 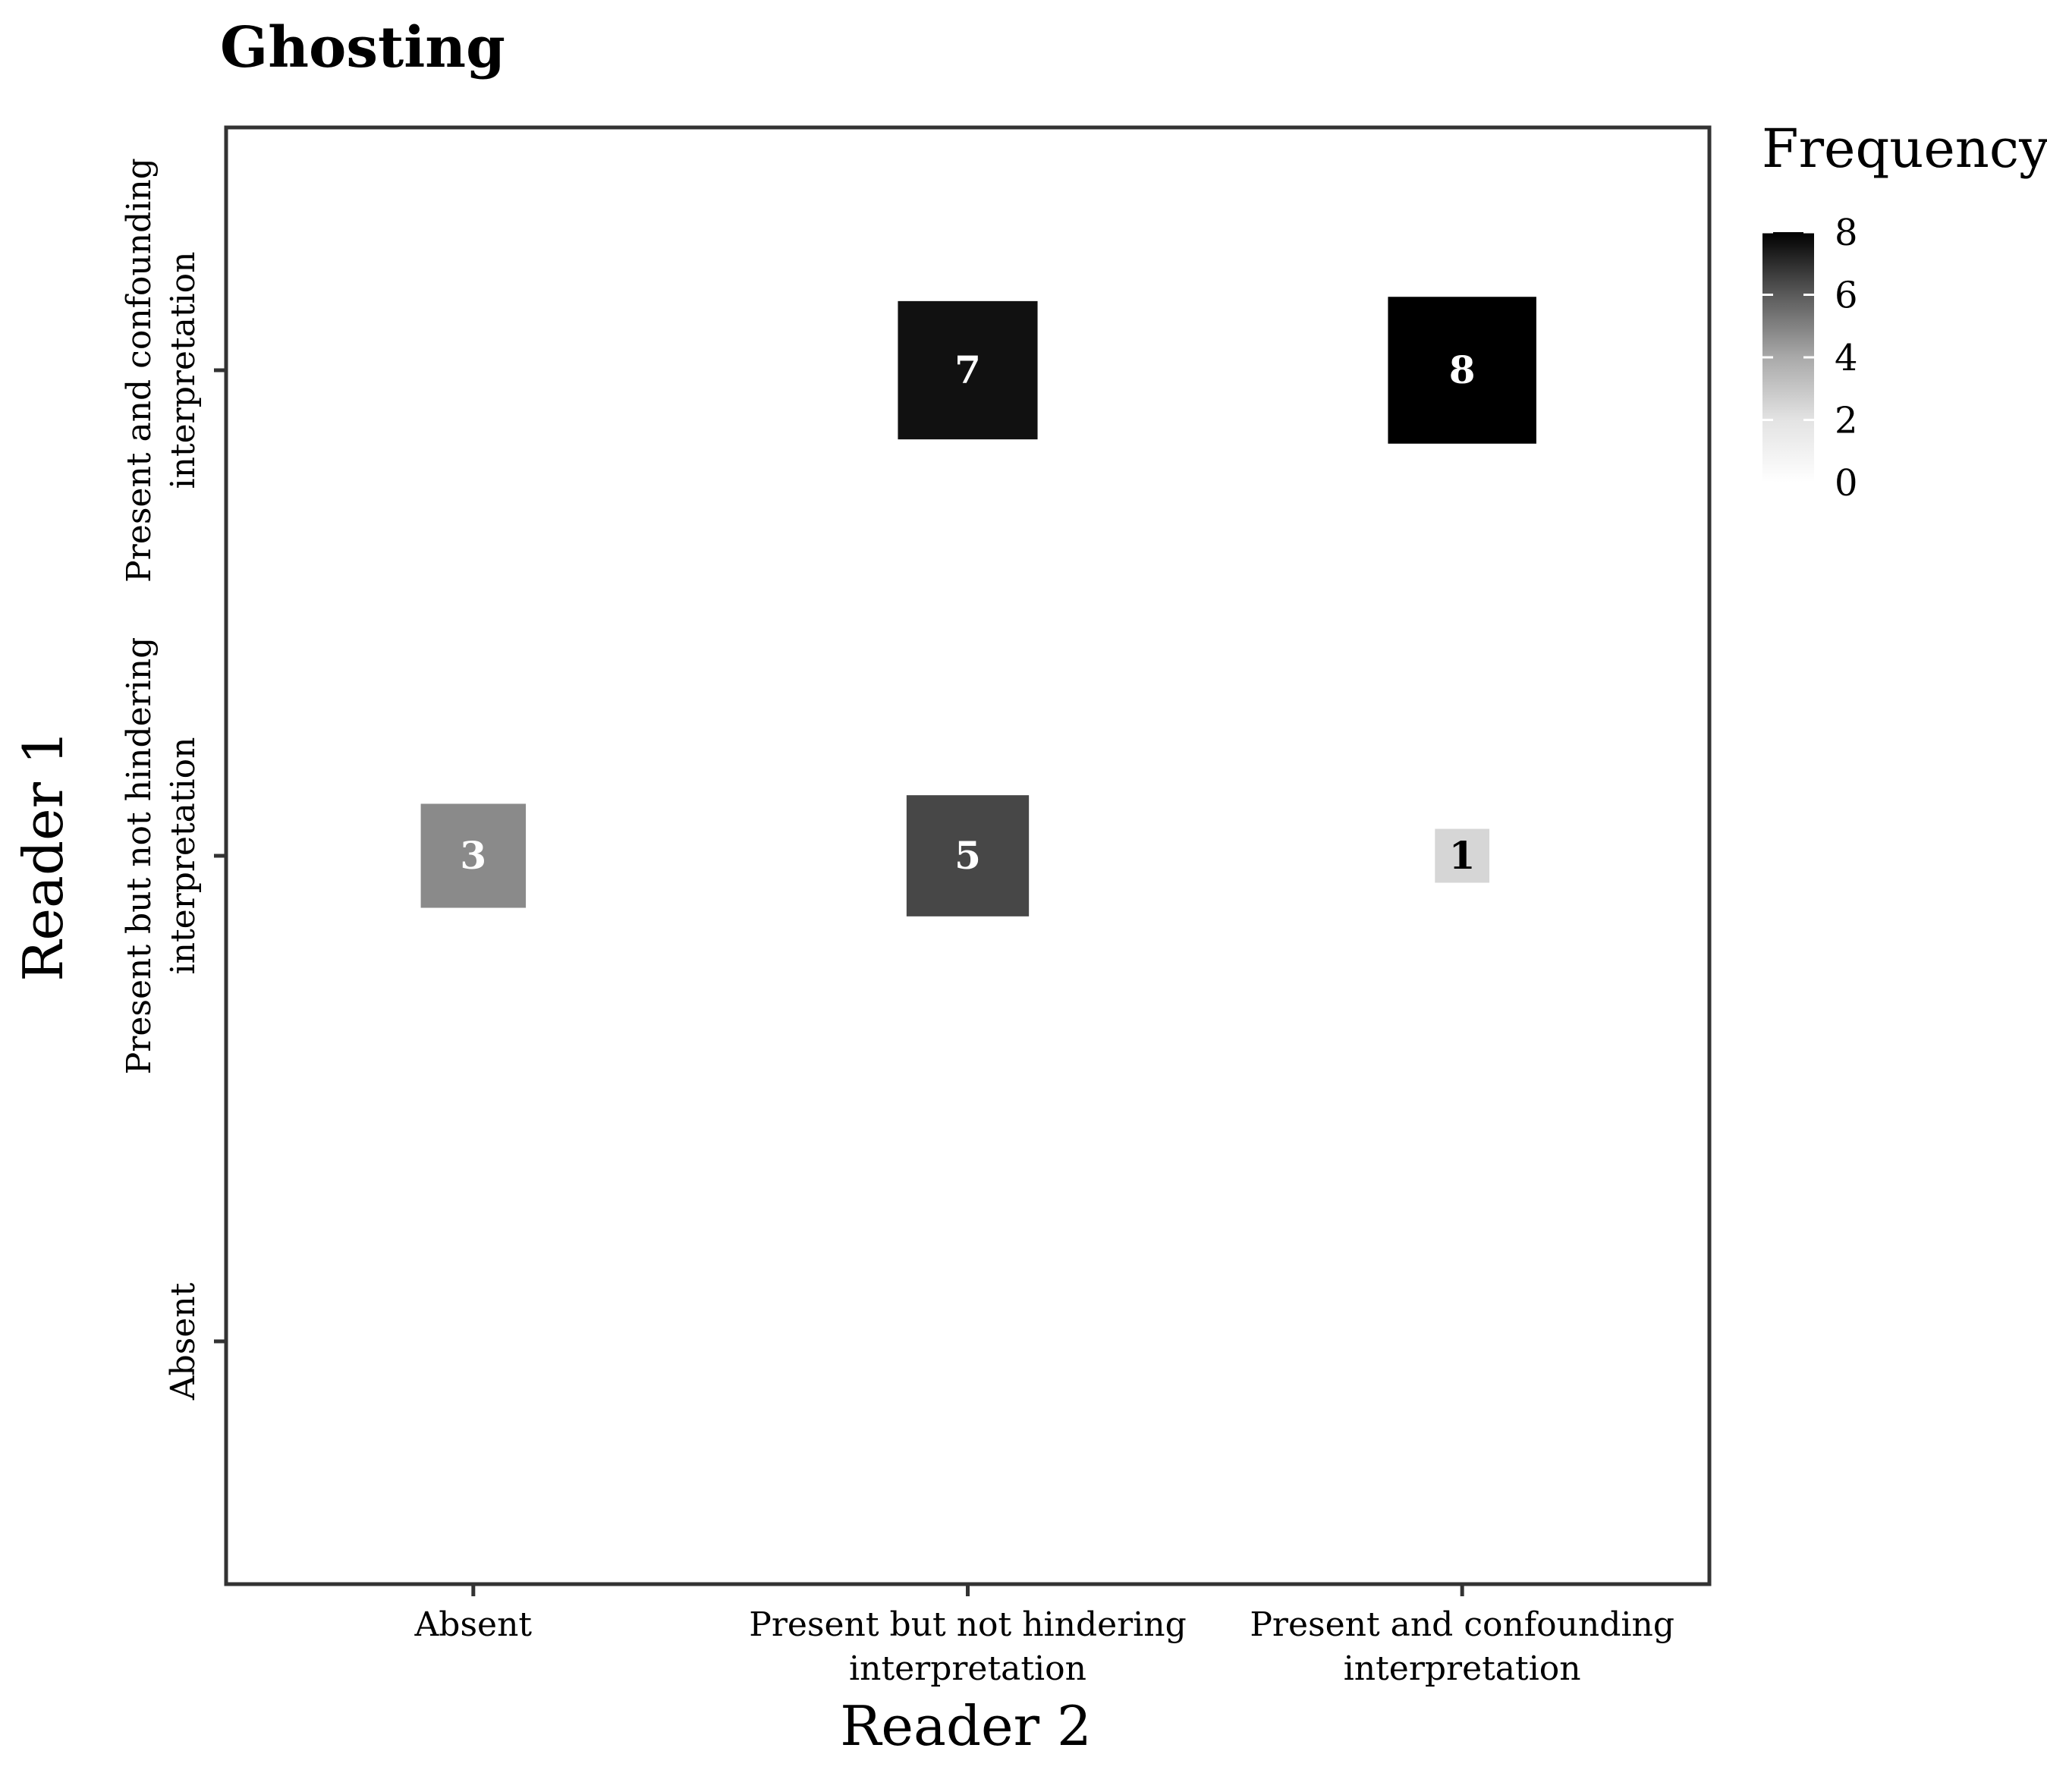 I want to click on x-axis-title: Reader 2, so click(x=966, y=1726).